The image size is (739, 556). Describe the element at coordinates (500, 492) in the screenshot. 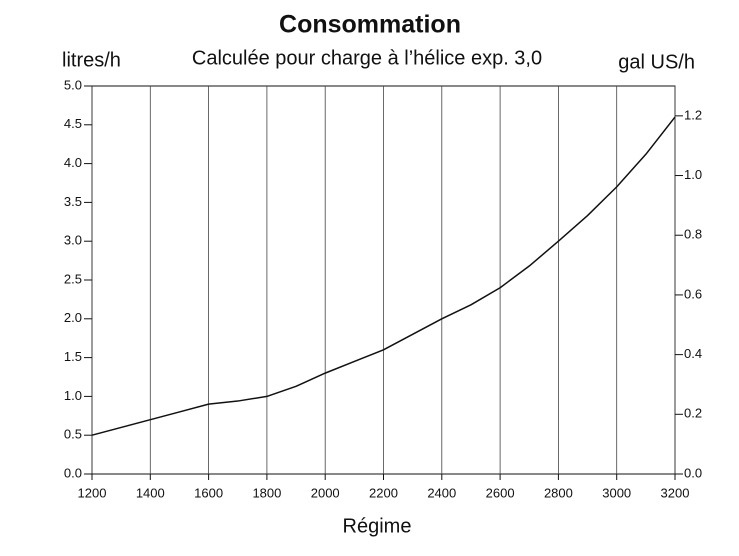

I see `x-tick-label: 2600` at that location.